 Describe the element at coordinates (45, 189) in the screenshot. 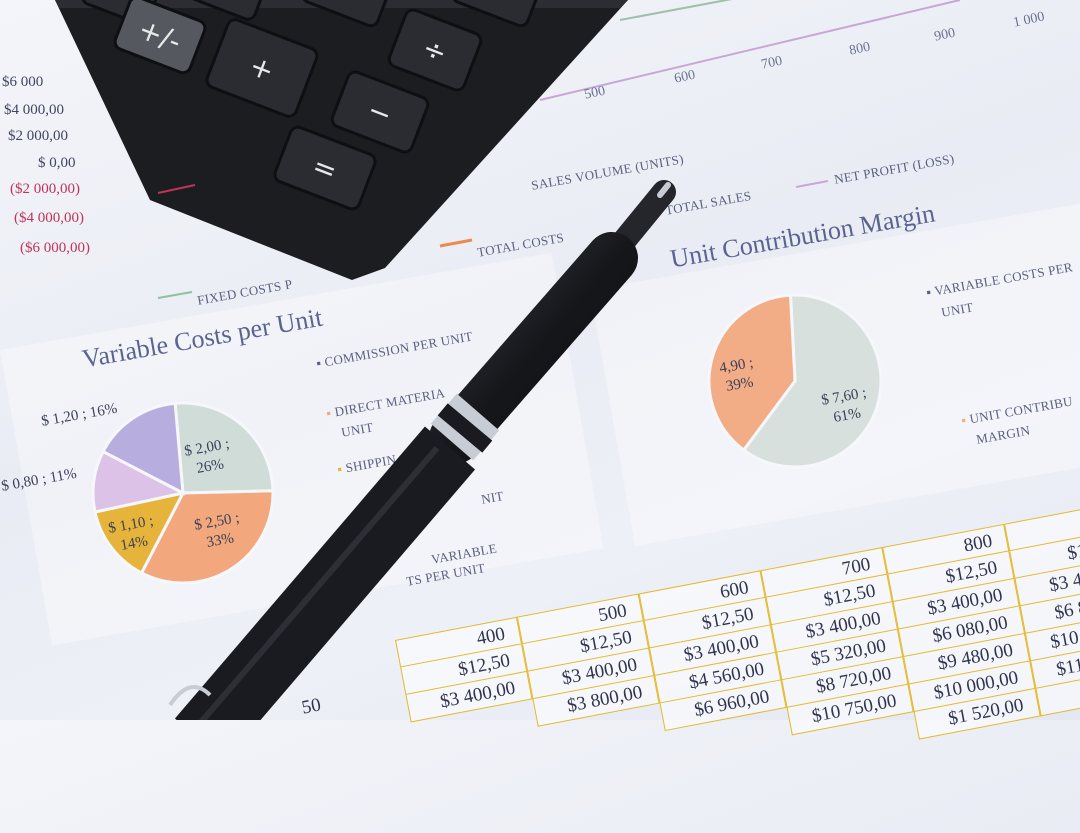

I see `y-label: ($2 000,00)` at that location.